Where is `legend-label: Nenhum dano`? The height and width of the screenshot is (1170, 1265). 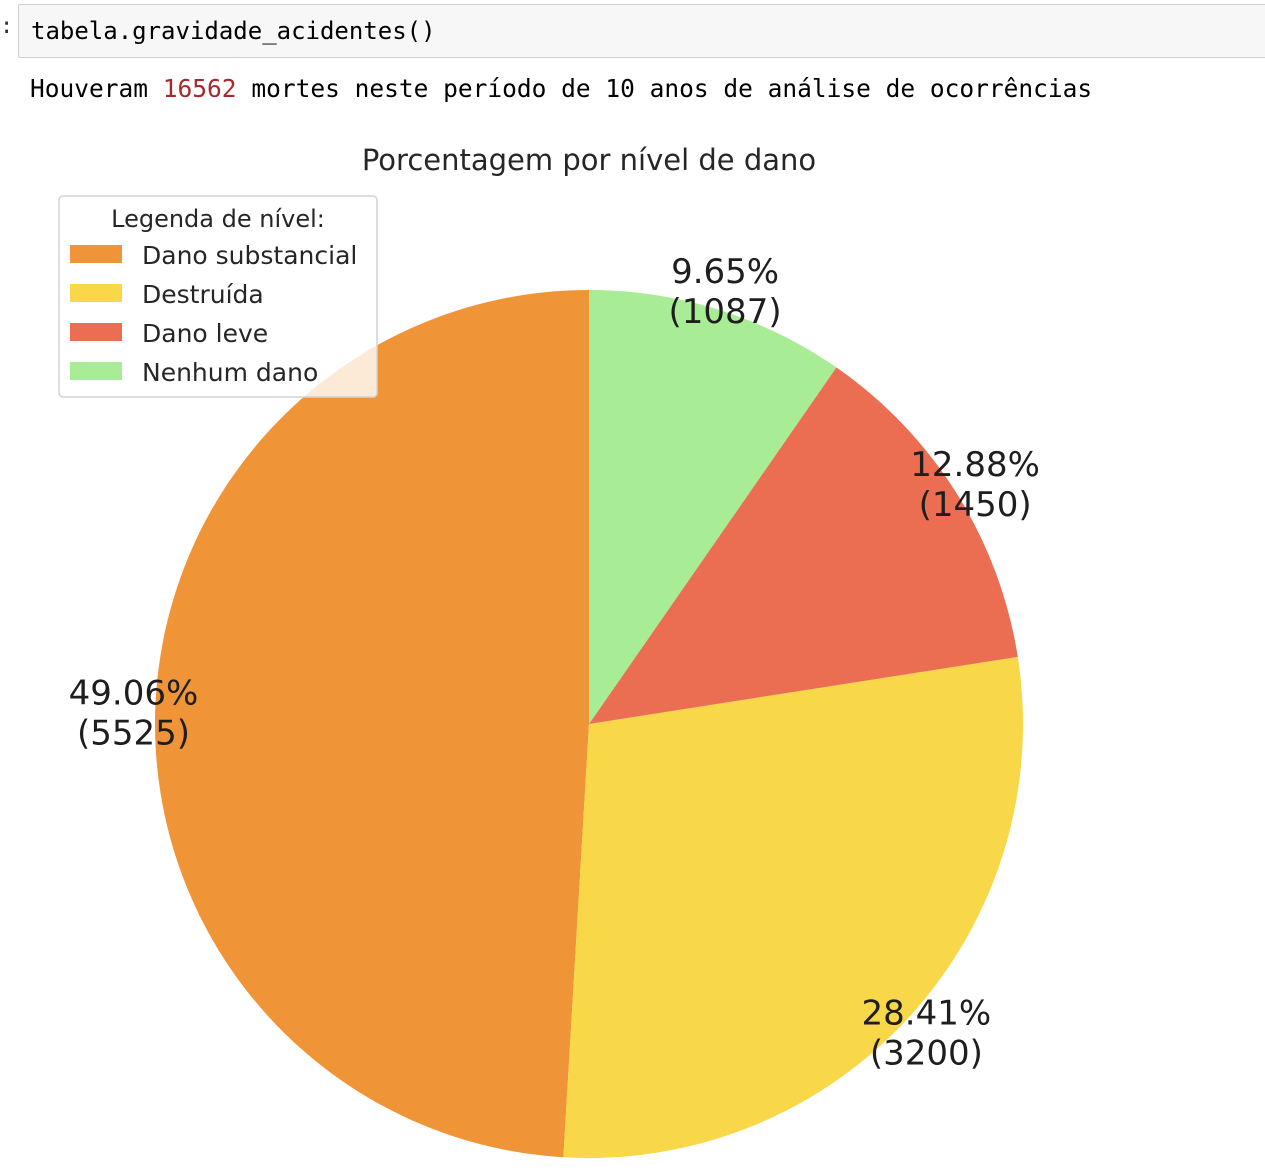
legend-label: Nenhum dano is located at coordinates (230, 372).